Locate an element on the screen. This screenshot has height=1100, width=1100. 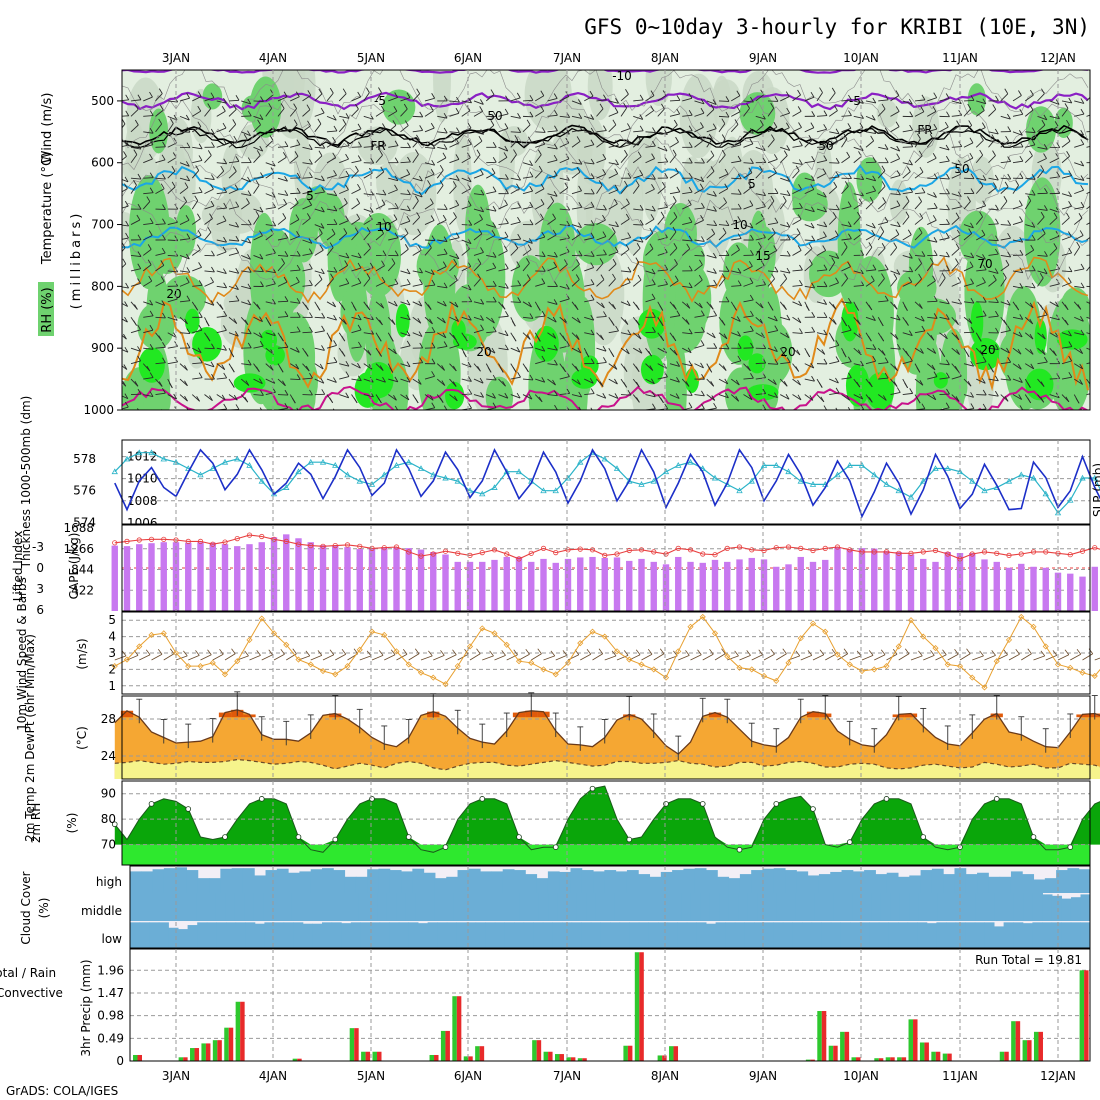
rh-green-patch is located at coordinates (149, 232).